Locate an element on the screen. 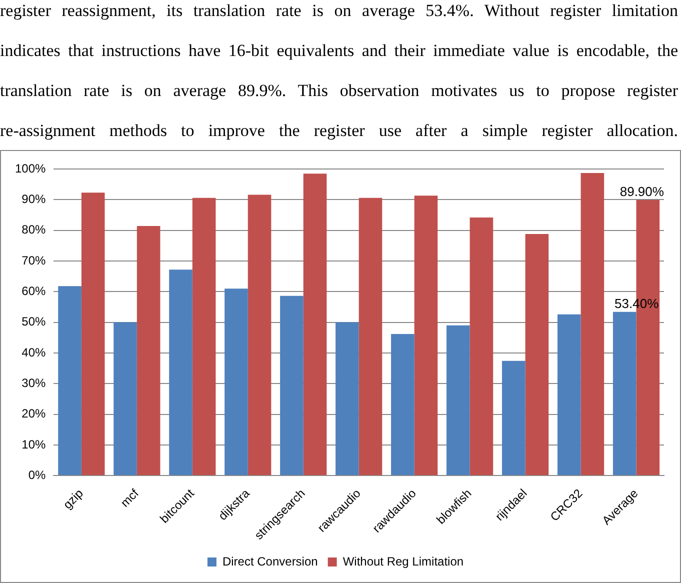 The height and width of the screenshot is (583, 681). y-tick-label: 20% is located at coordinates (34, 413).